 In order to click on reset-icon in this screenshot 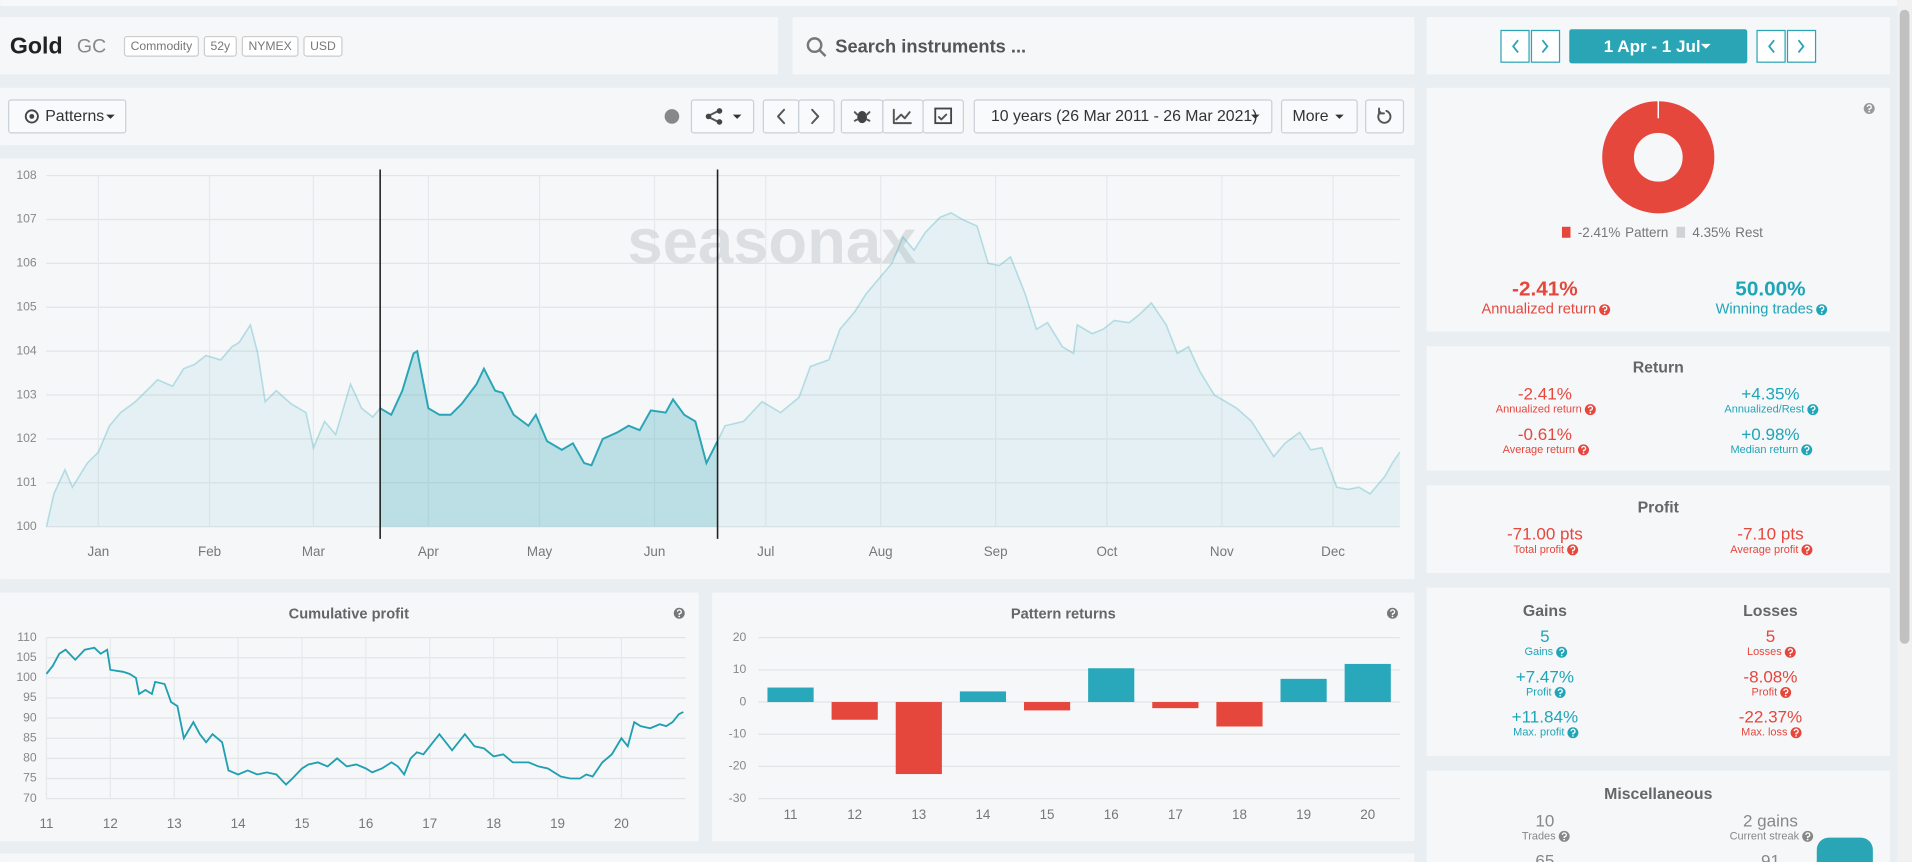, I will do `click(1384, 116)`.